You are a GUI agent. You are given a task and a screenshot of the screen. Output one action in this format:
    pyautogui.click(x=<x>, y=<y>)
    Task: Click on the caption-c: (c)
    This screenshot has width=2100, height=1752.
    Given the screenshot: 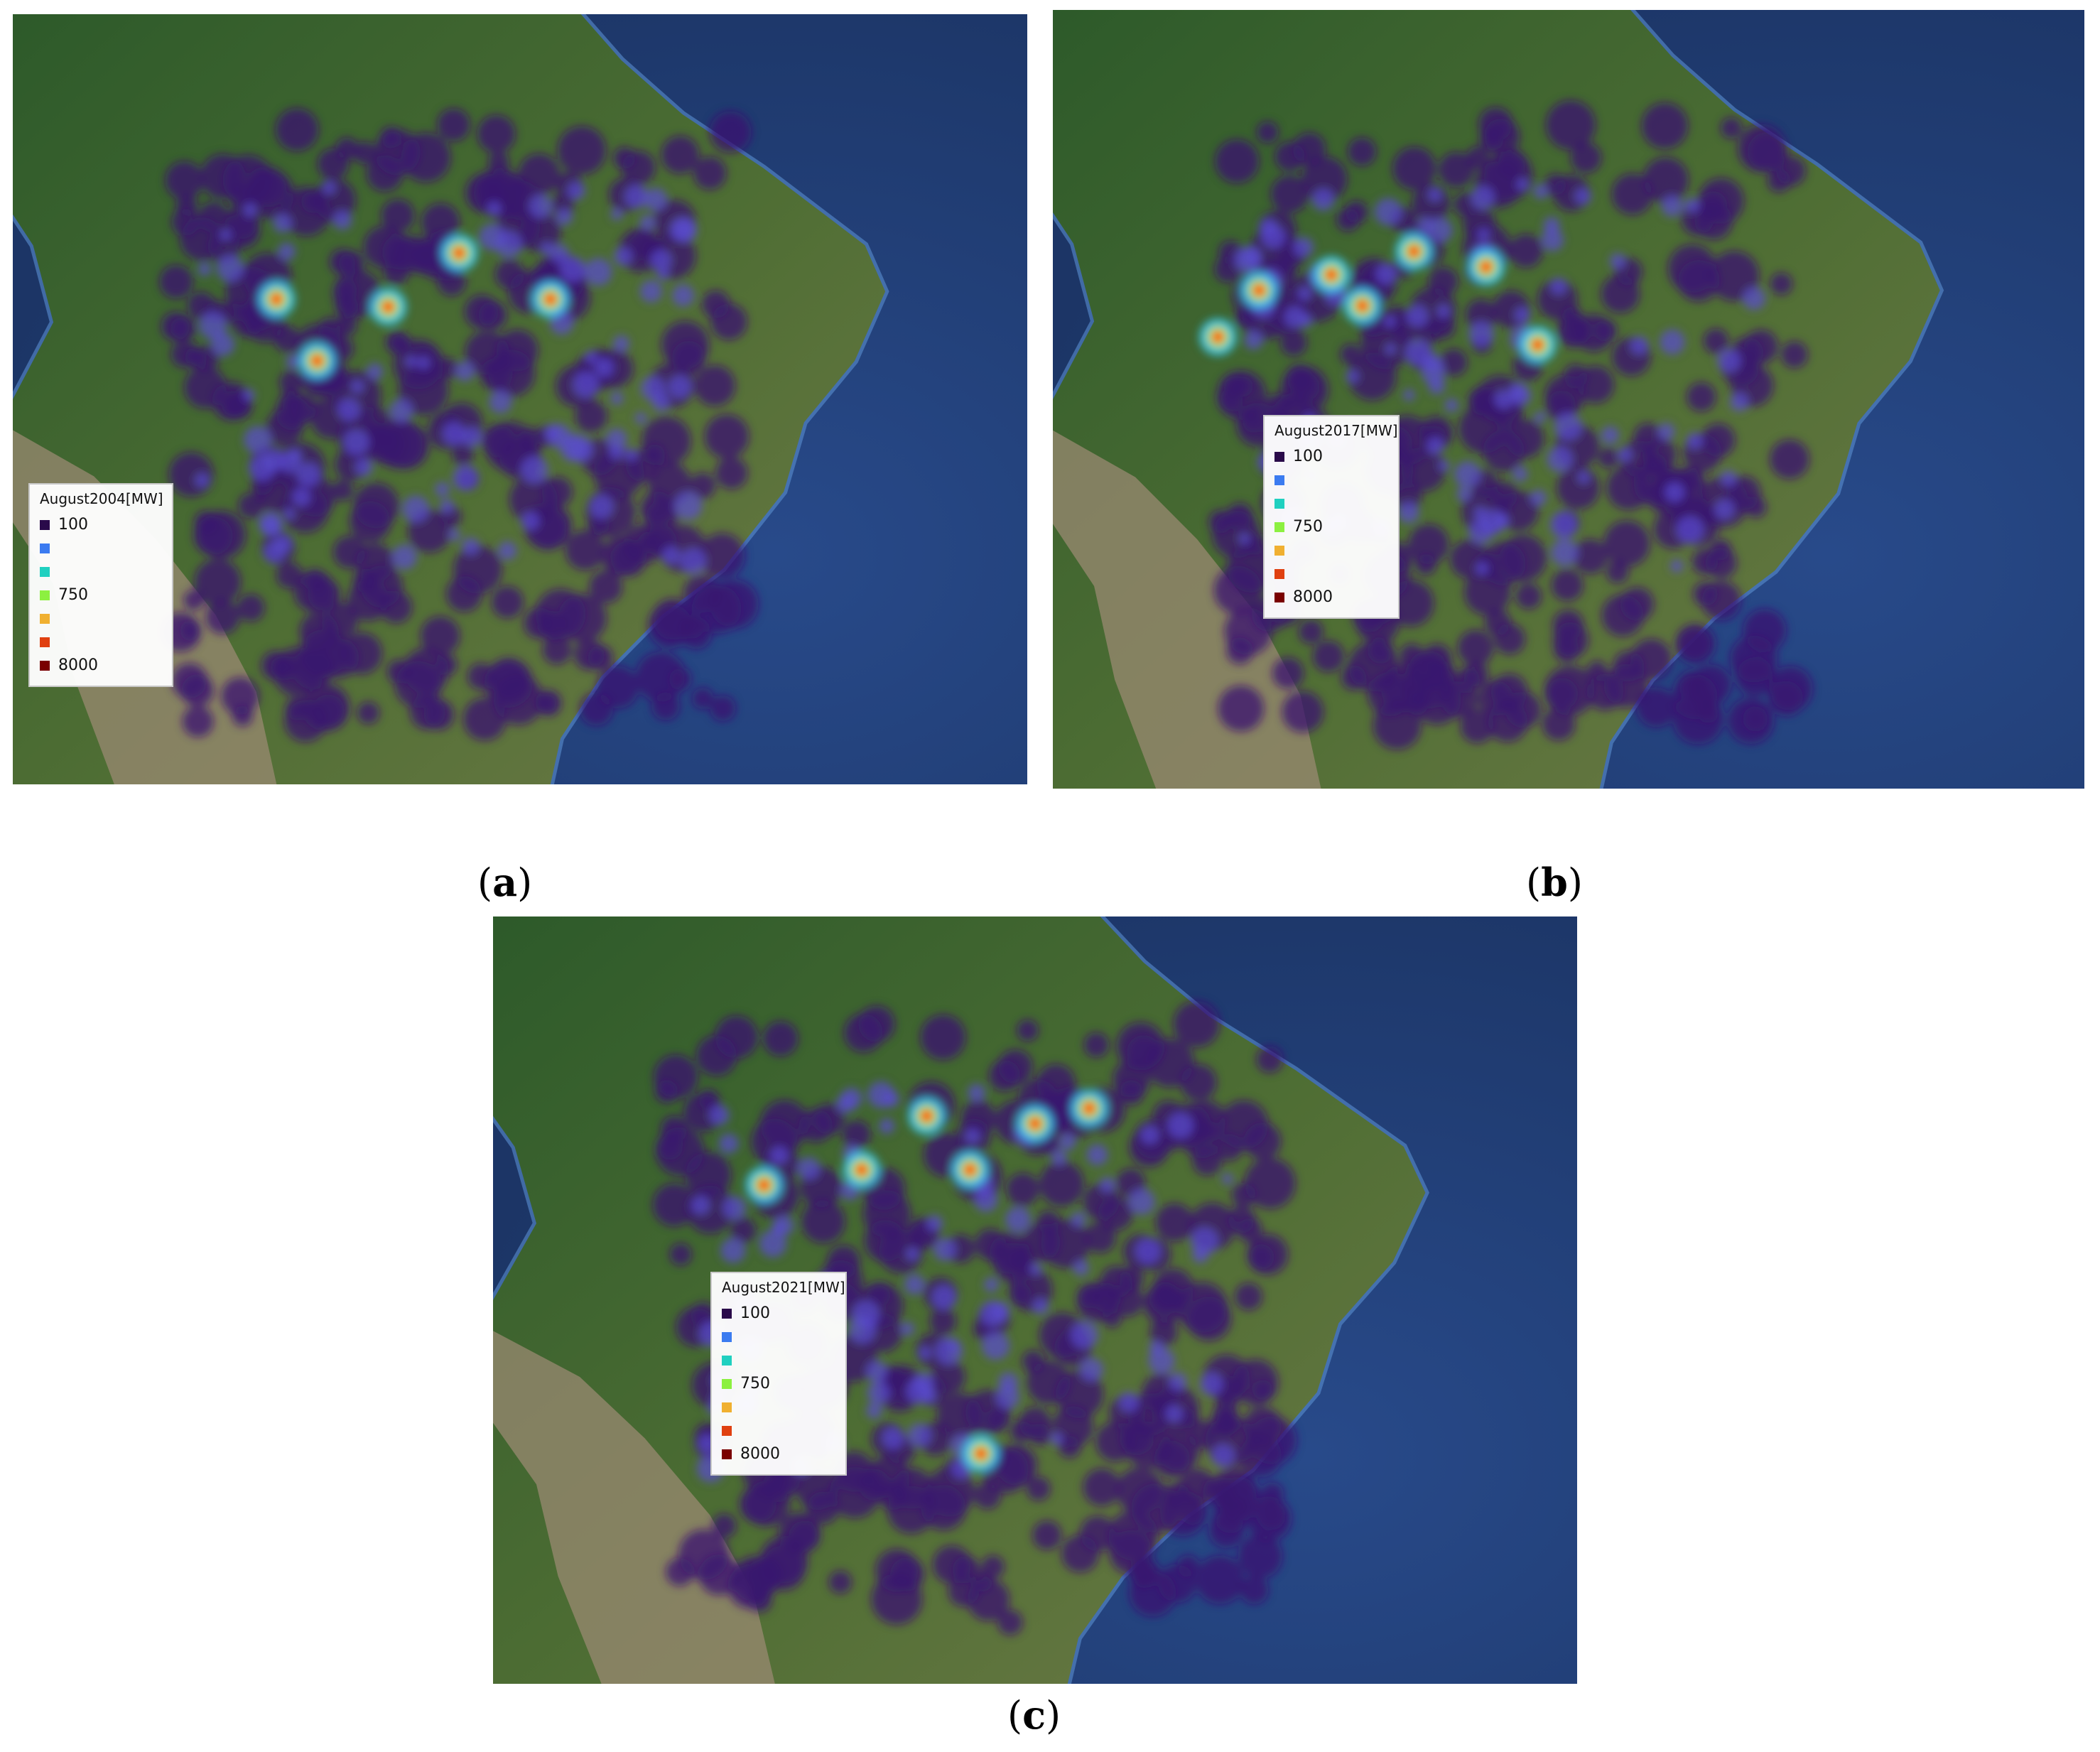 What is the action you would take?
    pyautogui.click(x=1034, y=1715)
    